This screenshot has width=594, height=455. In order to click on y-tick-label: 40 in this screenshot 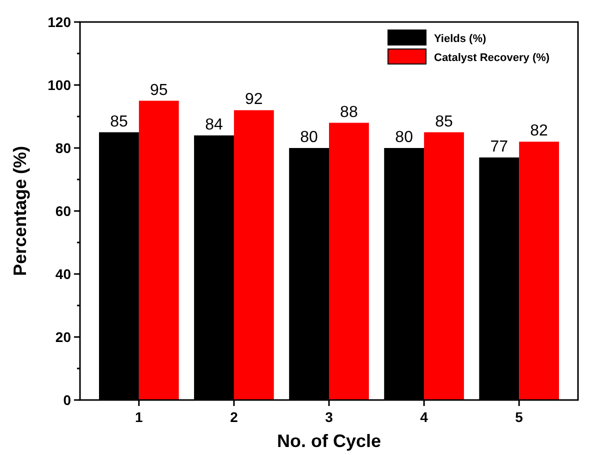, I will do `click(63, 274)`.